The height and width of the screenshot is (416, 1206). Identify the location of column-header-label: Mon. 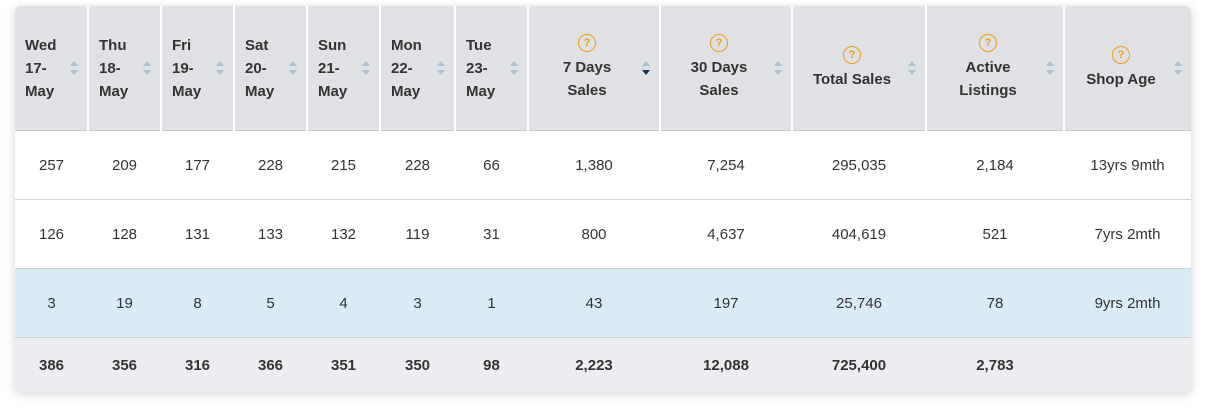
(406, 45).